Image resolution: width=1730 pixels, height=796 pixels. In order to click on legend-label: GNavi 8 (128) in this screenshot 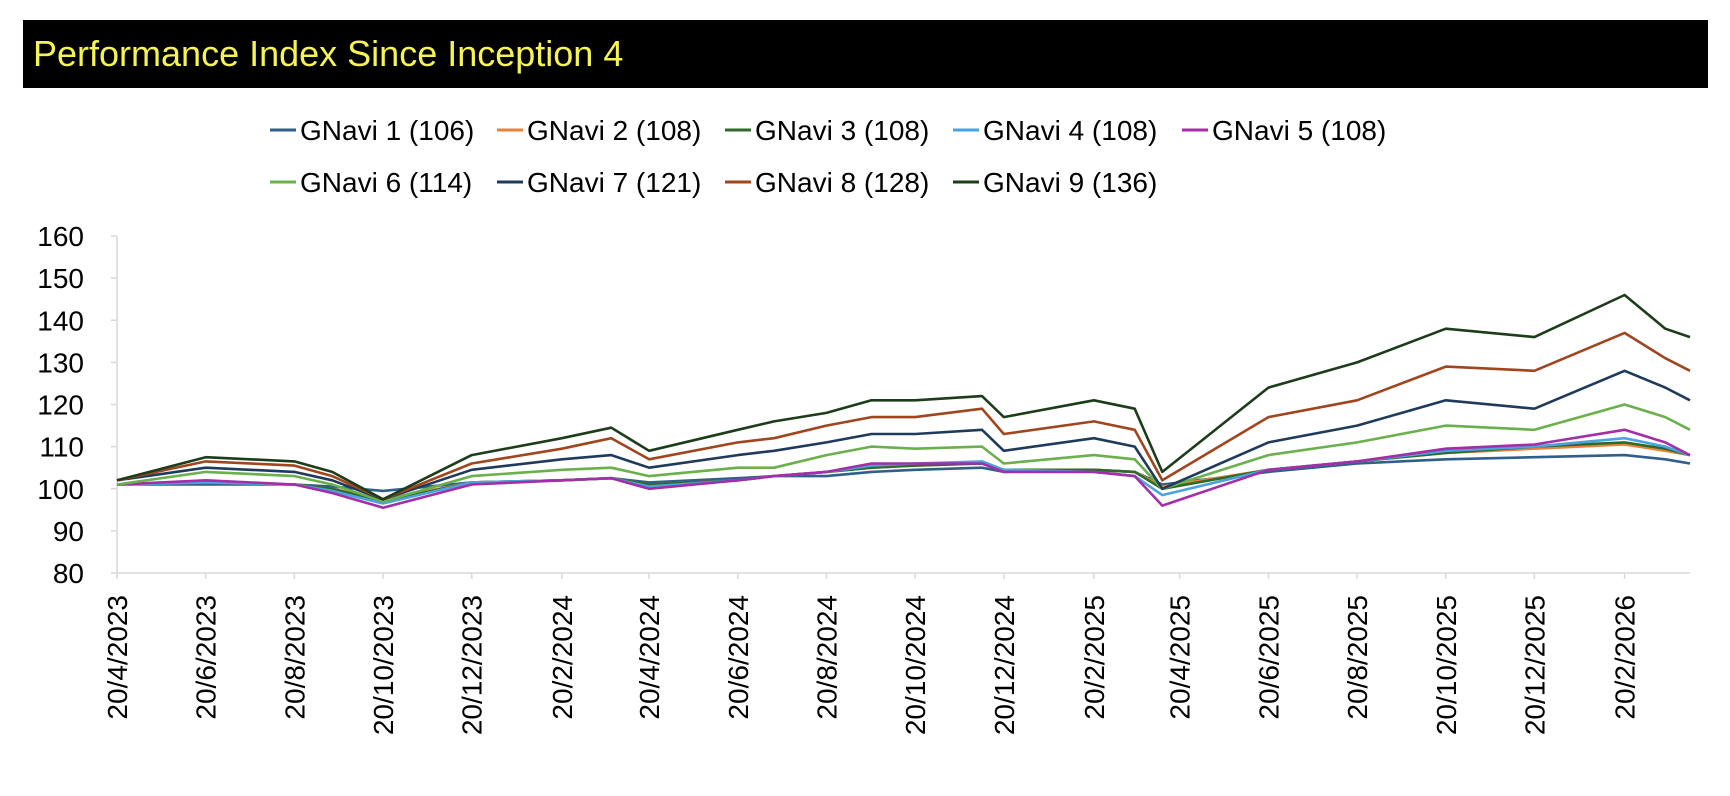, I will do `click(842, 182)`.